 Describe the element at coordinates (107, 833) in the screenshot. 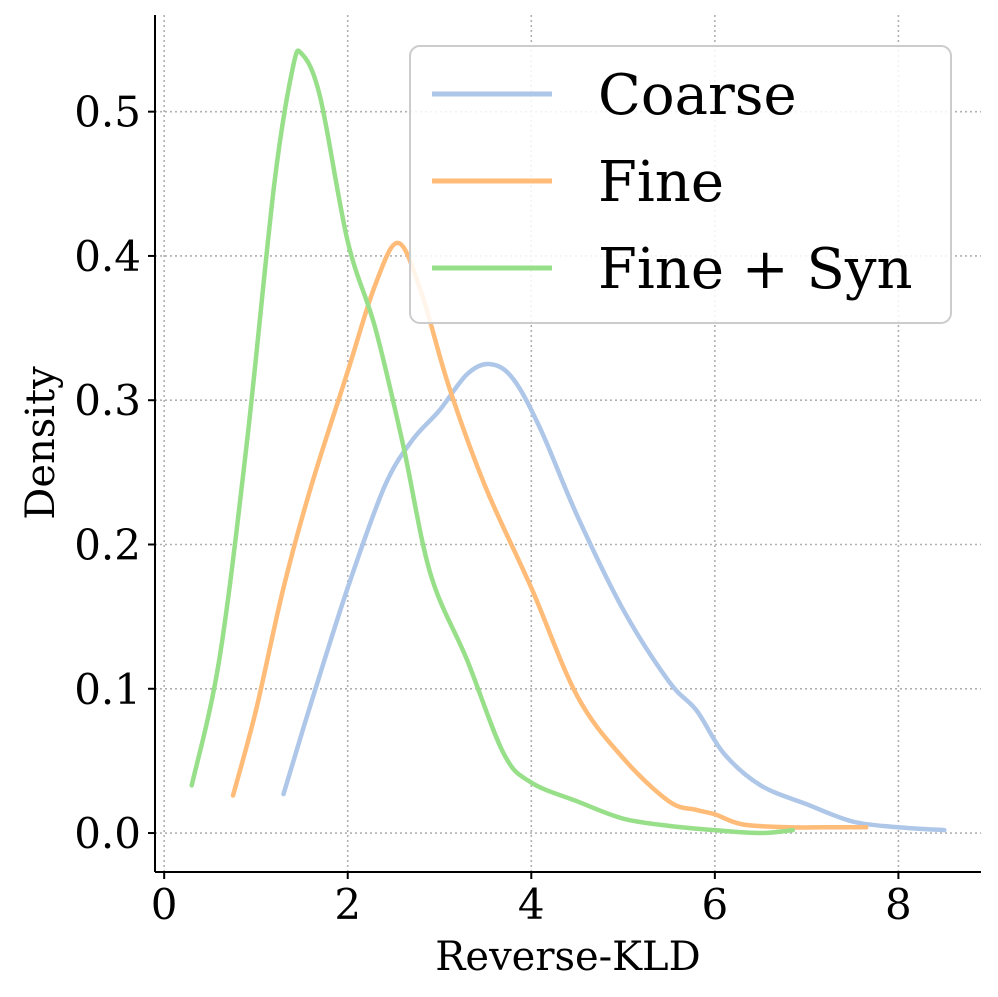

I see `y-tick-label-0: 0.0` at that location.